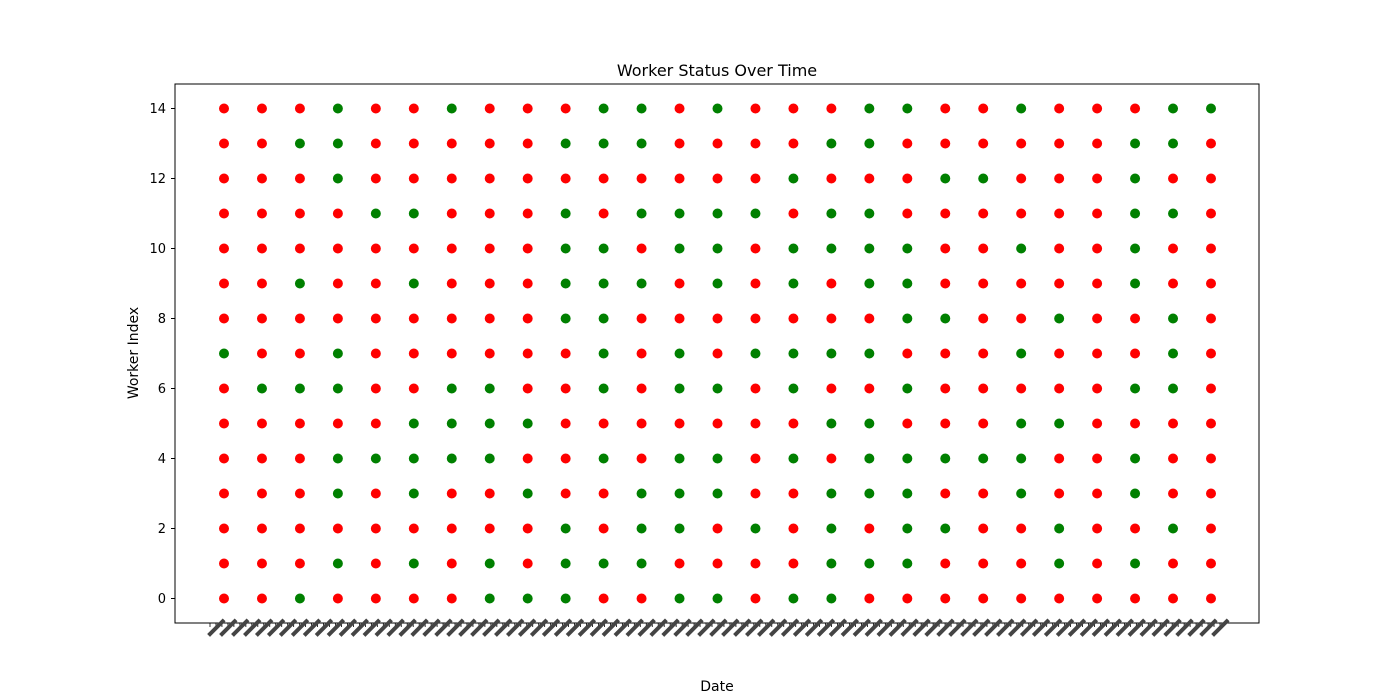 The height and width of the screenshot is (700, 1400). Describe the element at coordinates (134, 353) in the screenshot. I see `y-axis-label: Worker Index` at that location.